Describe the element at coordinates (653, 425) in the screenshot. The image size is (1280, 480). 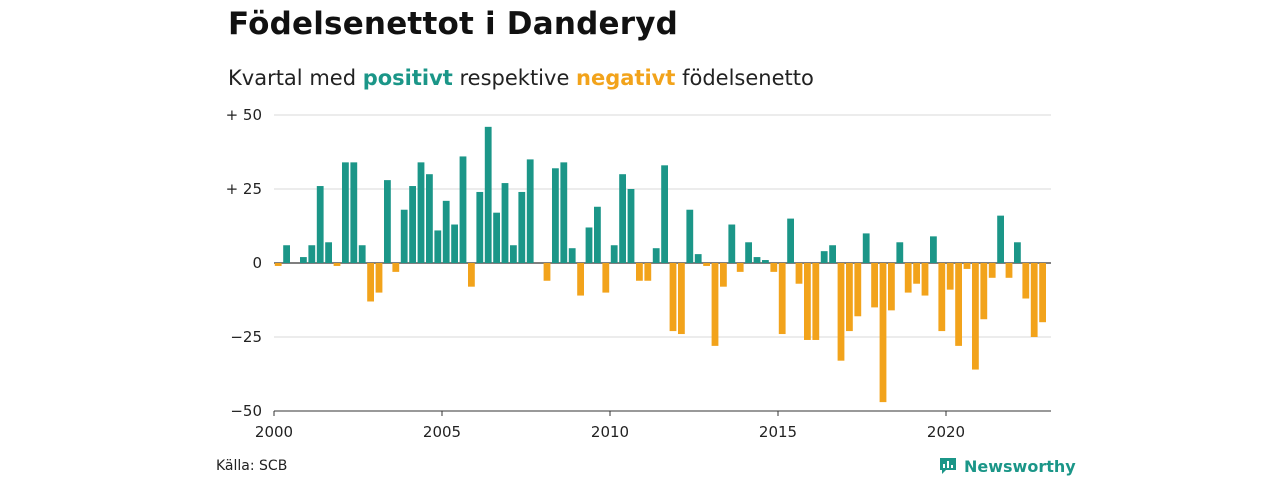
I see `x-axis: 2000 2005 2010 2015 2020` at that location.